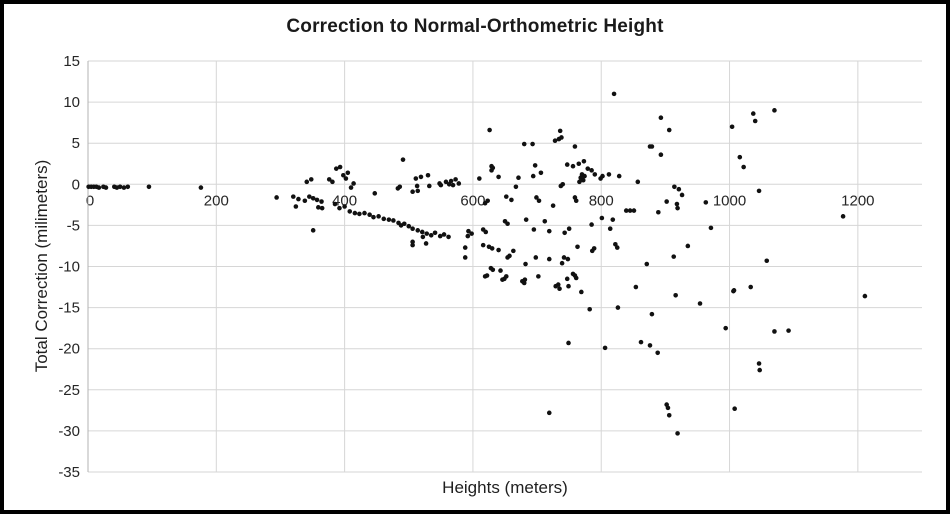 Image resolution: width=950 pixels, height=514 pixels. I want to click on x-tick-label: 0, so click(90, 200).